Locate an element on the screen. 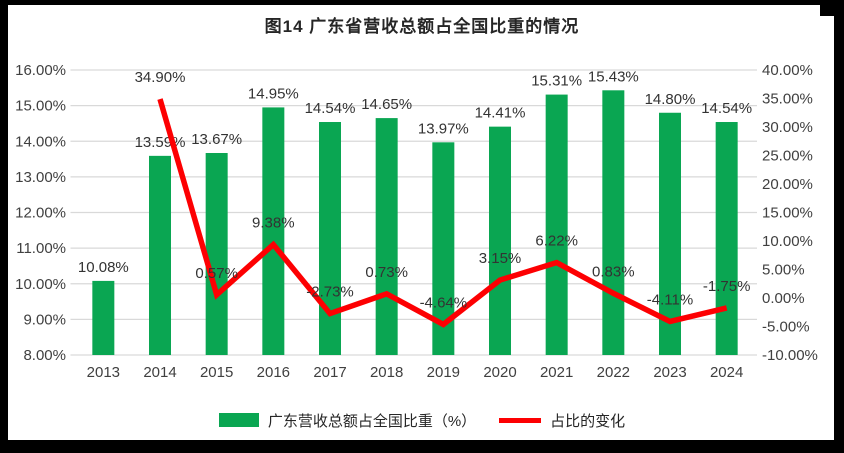  bar-2024 is located at coordinates (726, 238).